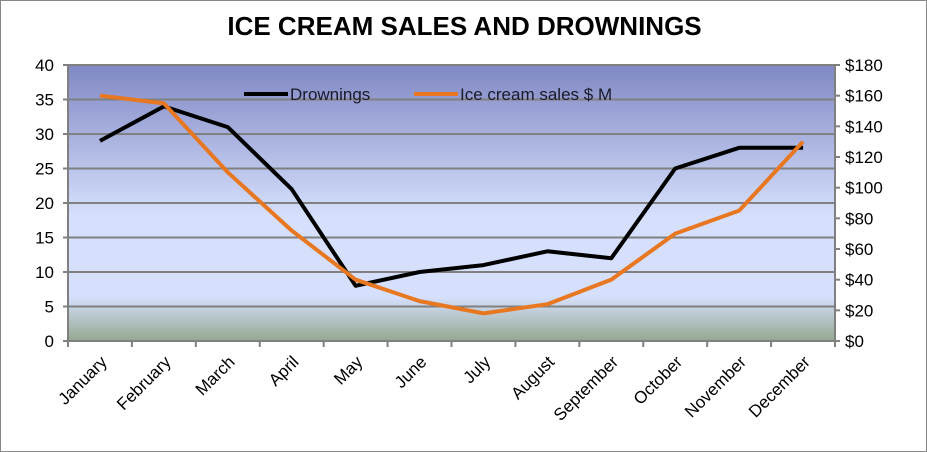  What do you see at coordinates (44, 272) in the screenshot?
I see `y-left-tick-label: 10` at bounding box center [44, 272].